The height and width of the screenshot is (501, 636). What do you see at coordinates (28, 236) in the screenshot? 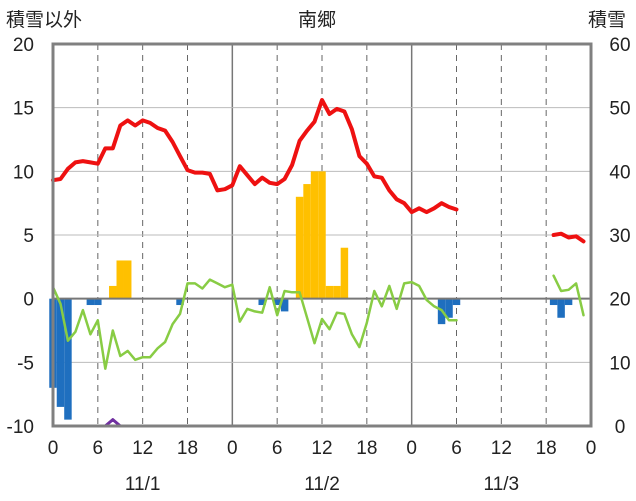
I see `left-tick-label: 5` at bounding box center [28, 236].